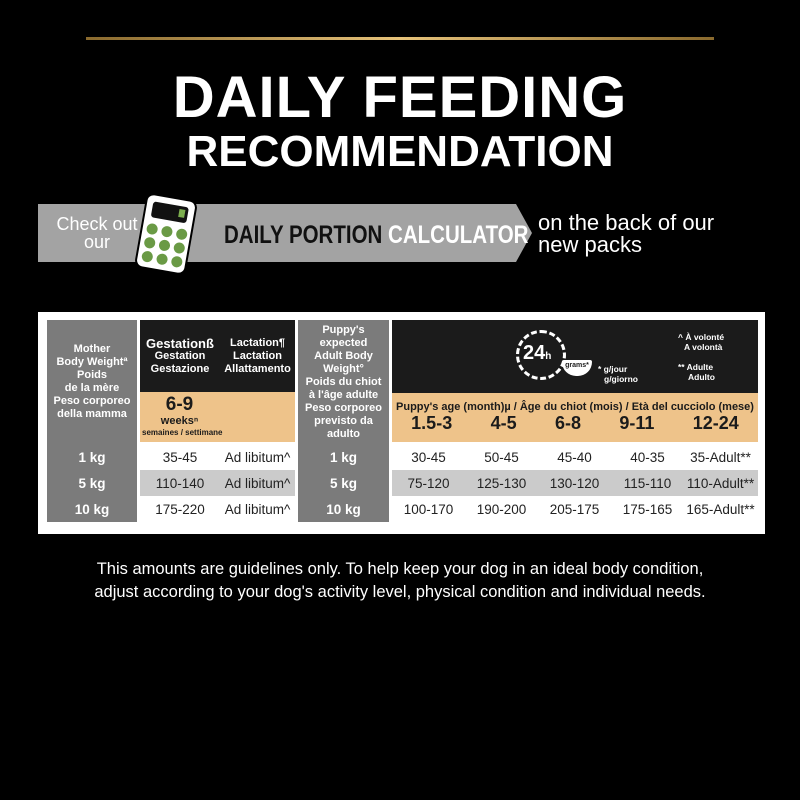 The image size is (800, 800). What do you see at coordinates (458, 235) in the screenshot?
I see `calculator-text: CALCULATOR` at bounding box center [458, 235].